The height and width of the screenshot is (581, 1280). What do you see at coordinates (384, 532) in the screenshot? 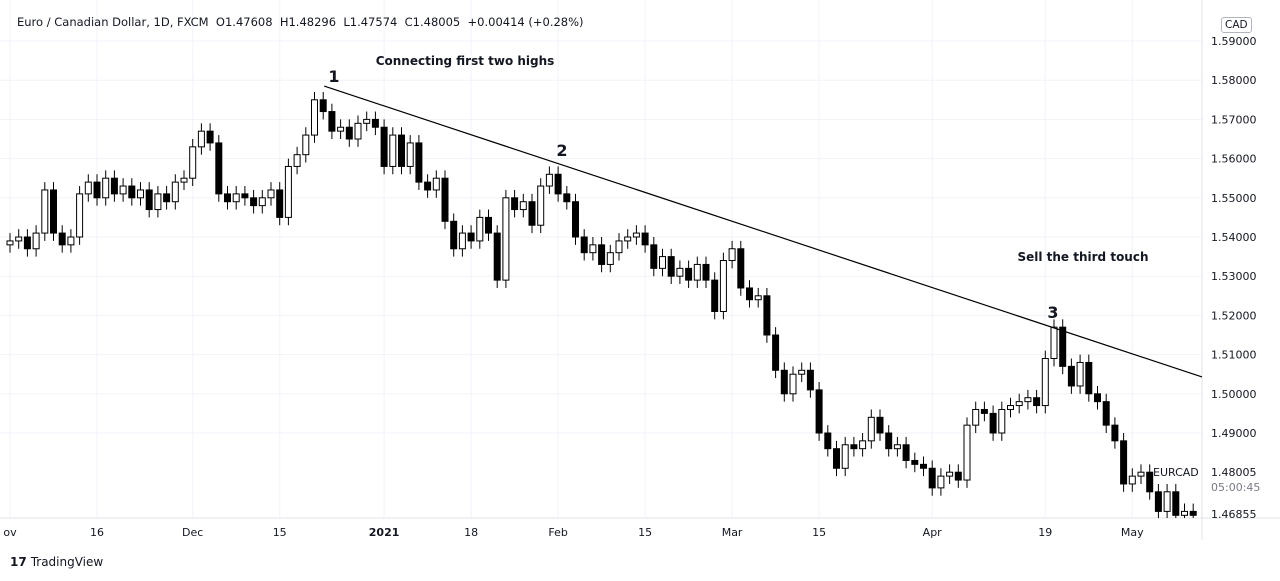
I see `time-axis-label: 2021` at bounding box center [384, 532].